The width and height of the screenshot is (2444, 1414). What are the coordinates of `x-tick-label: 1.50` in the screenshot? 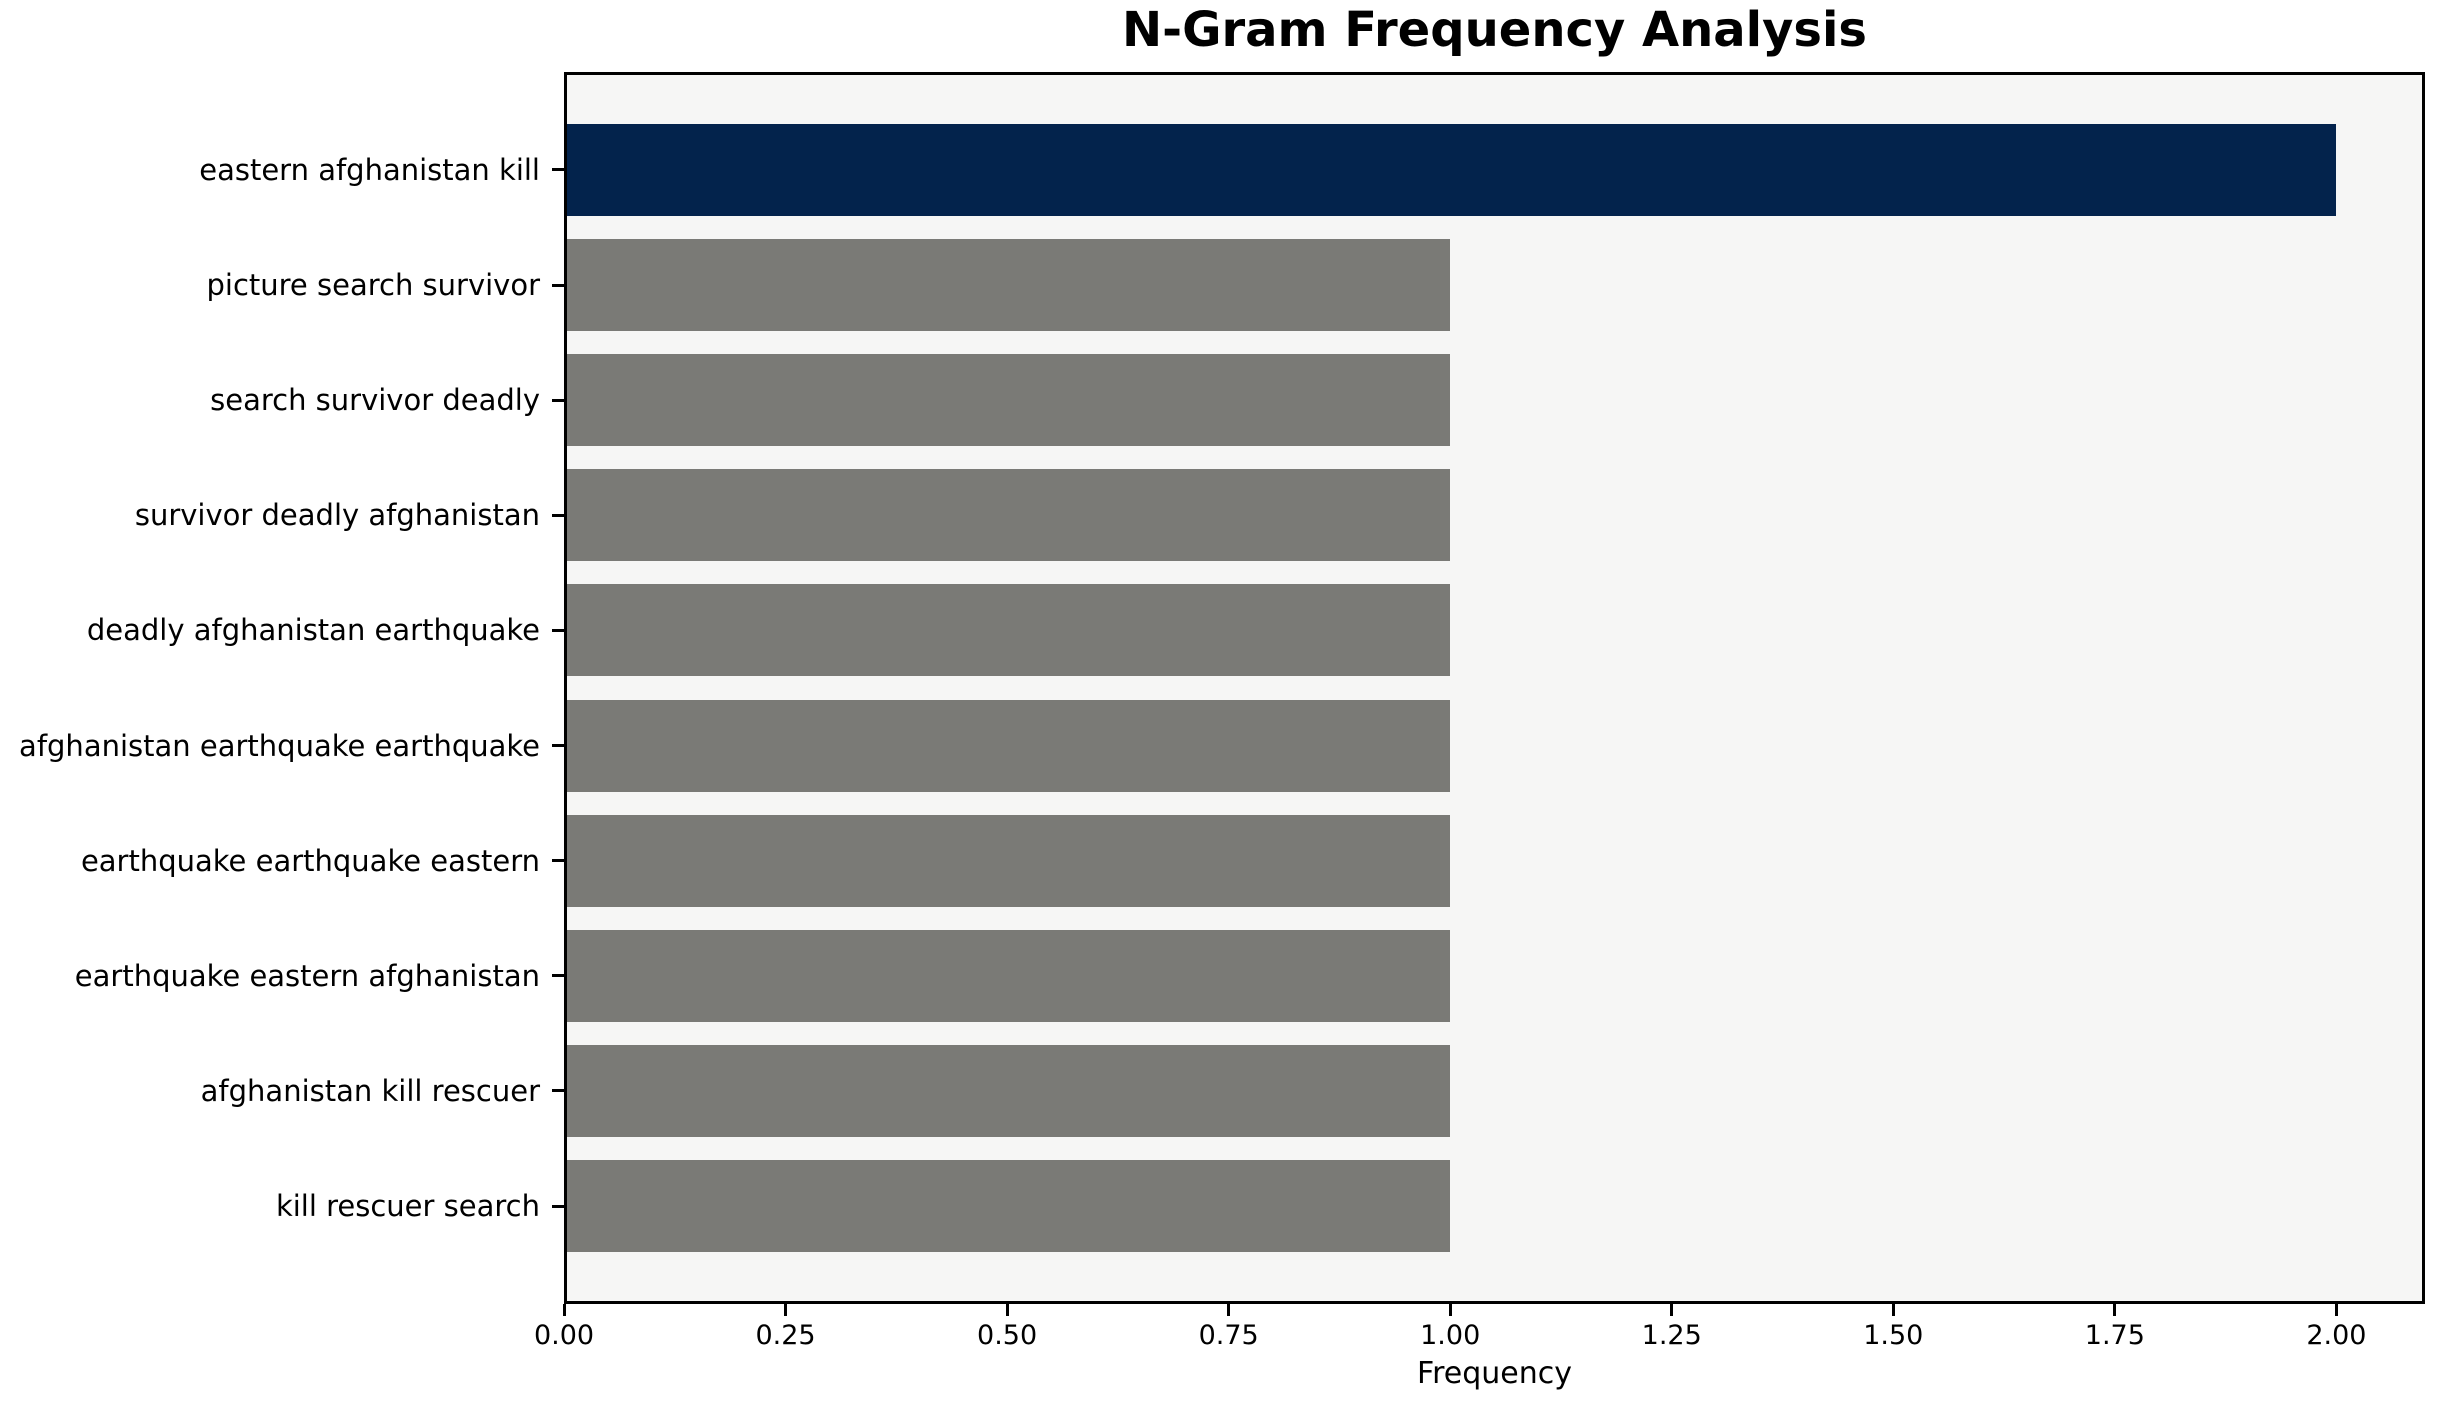 It's located at (1893, 1335).